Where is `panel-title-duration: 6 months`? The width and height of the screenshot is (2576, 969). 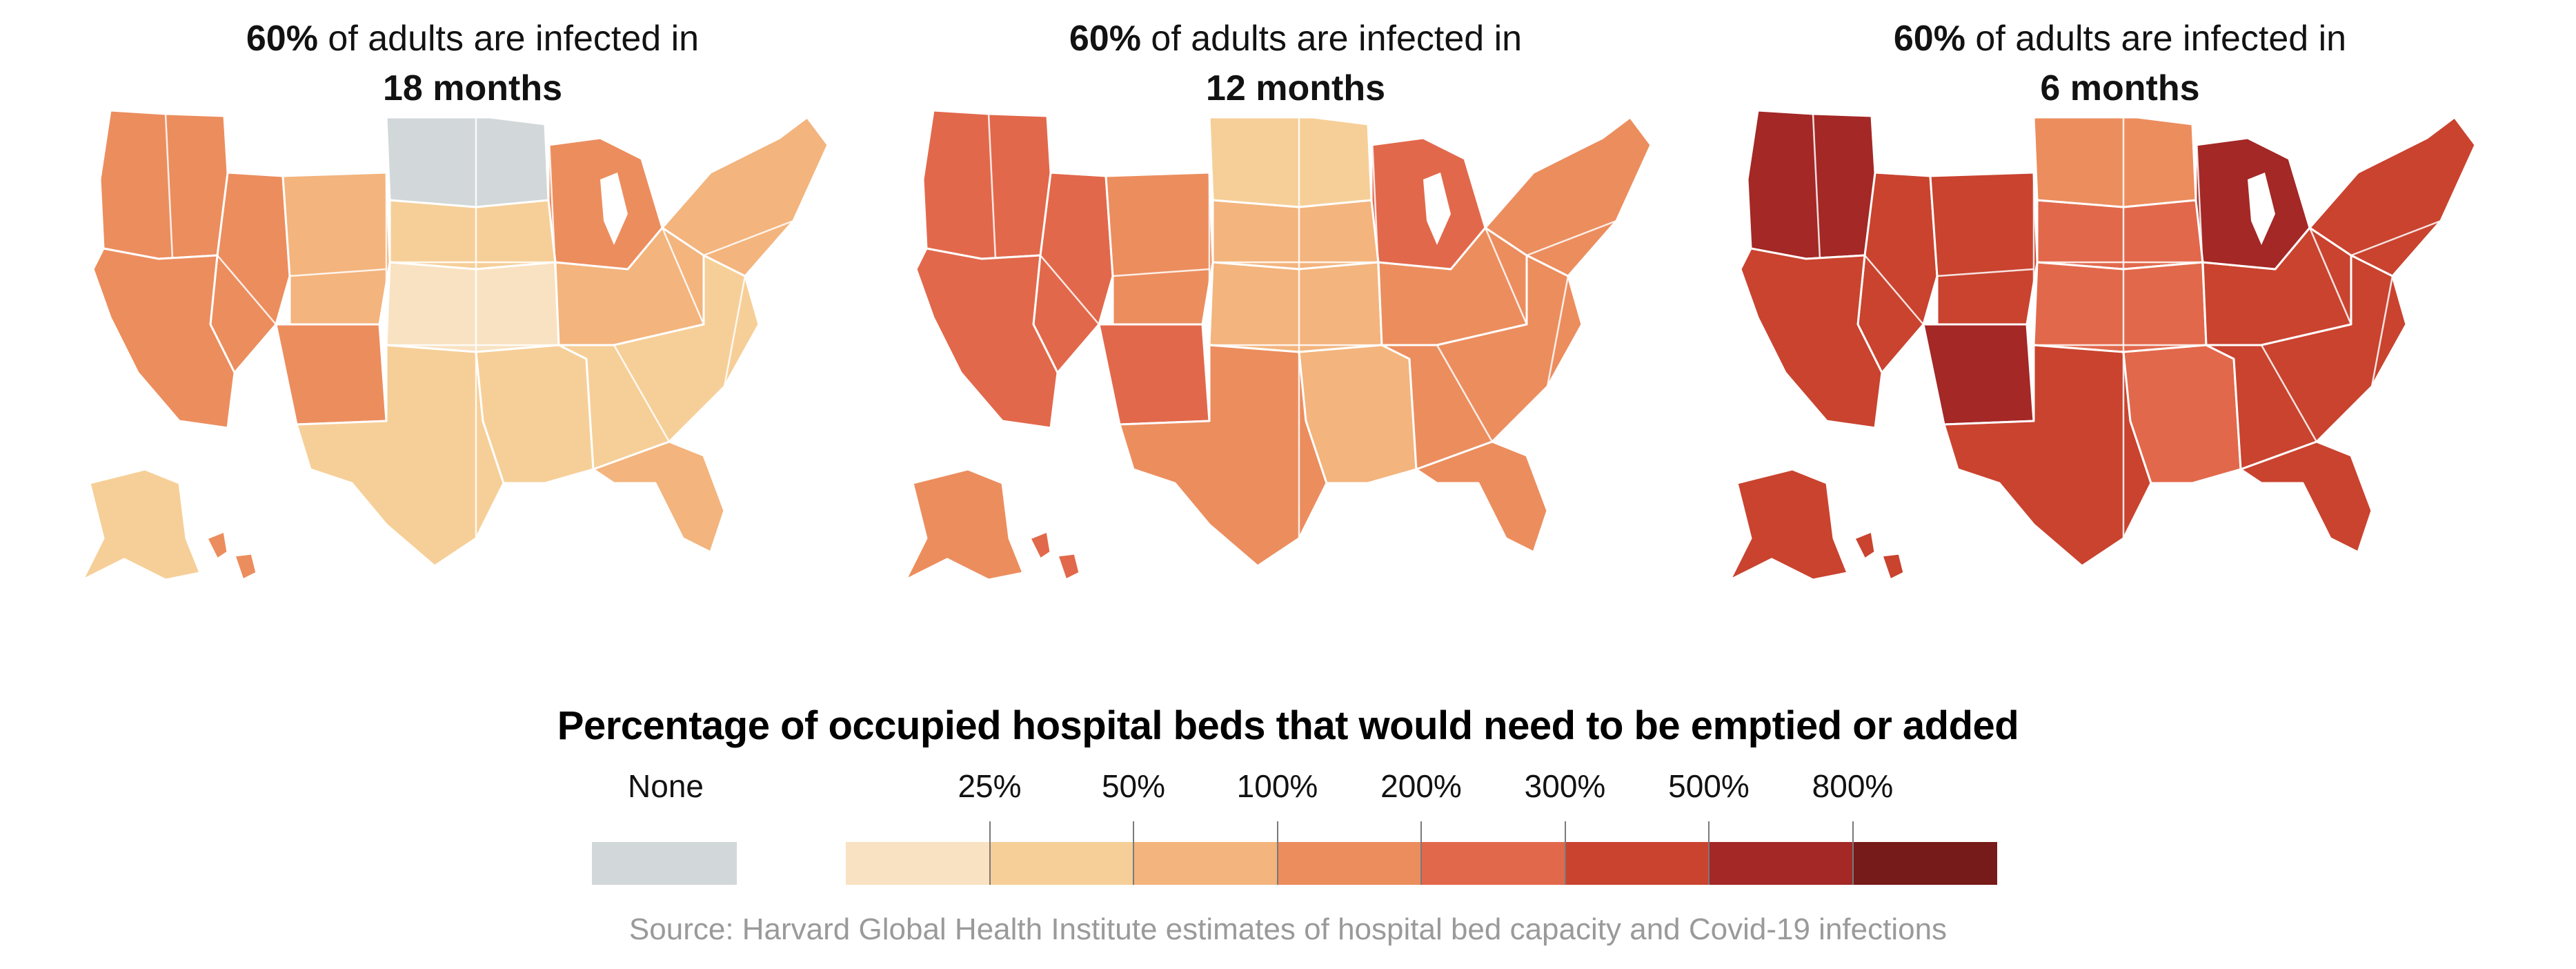
panel-title-duration: 6 months is located at coordinates (2120, 88).